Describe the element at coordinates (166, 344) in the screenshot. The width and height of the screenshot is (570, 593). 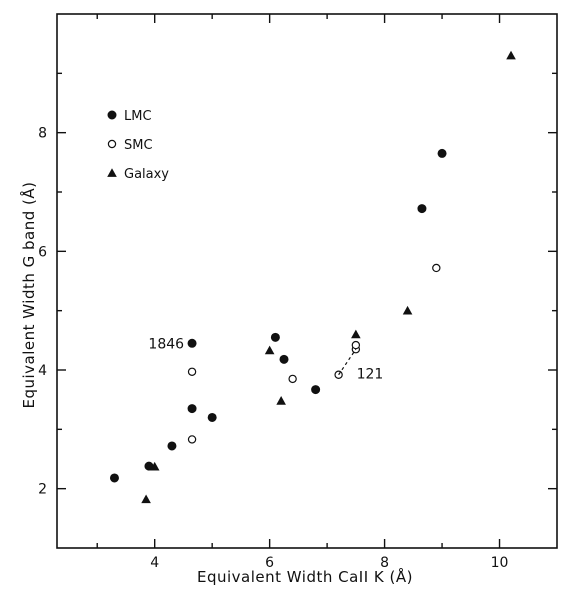
I see `annotation-label: 1846` at that location.